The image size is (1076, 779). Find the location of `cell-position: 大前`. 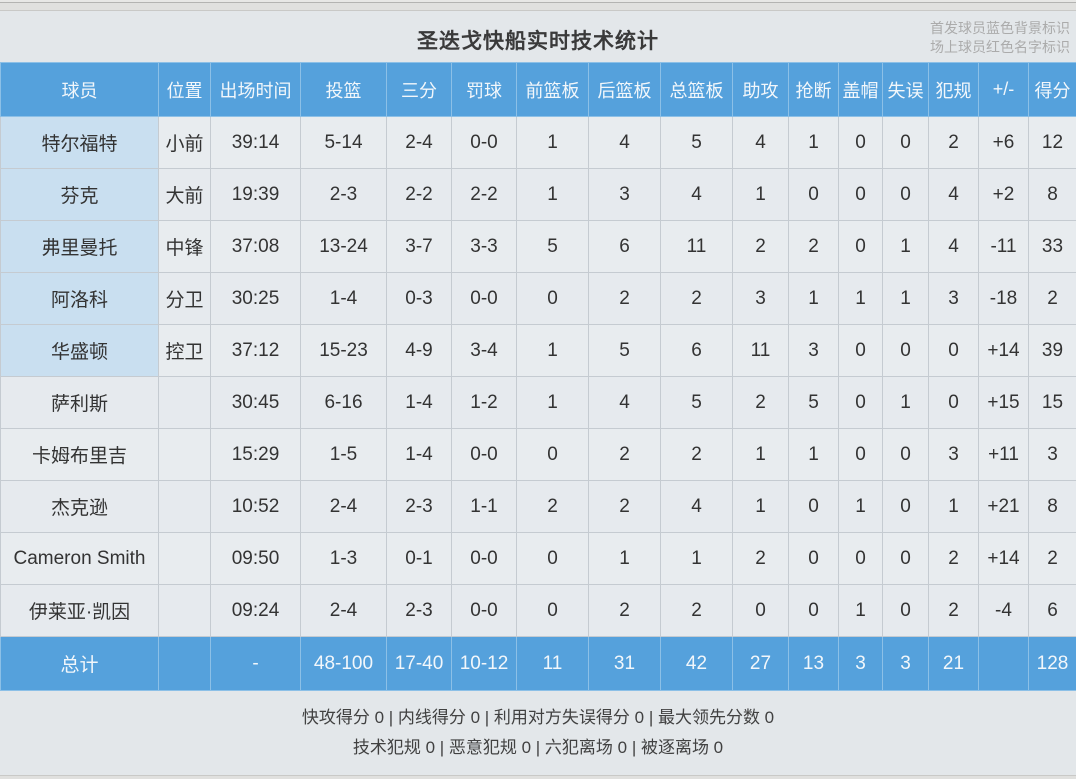

cell-position: 大前 is located at coordinates (184, 194).